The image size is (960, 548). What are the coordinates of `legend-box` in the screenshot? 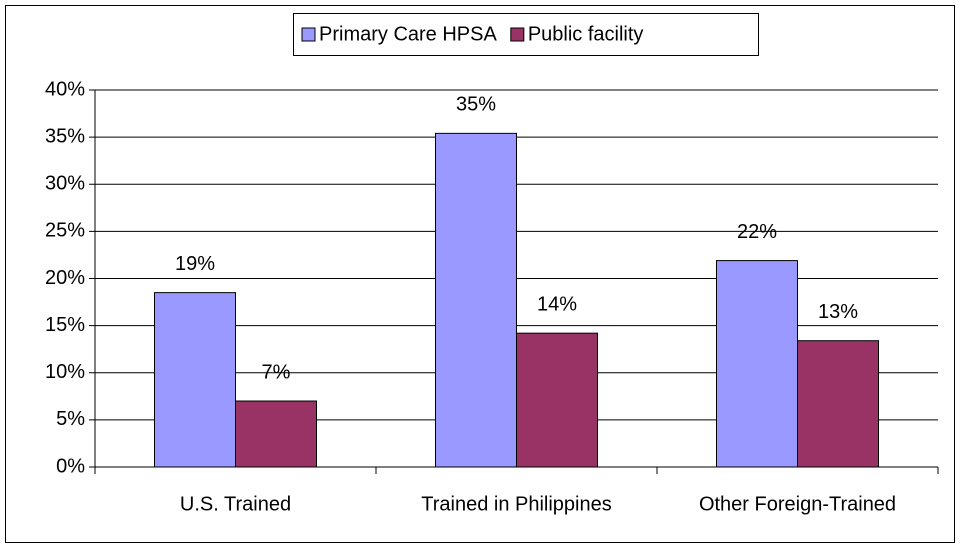 It's located at (526, 34).